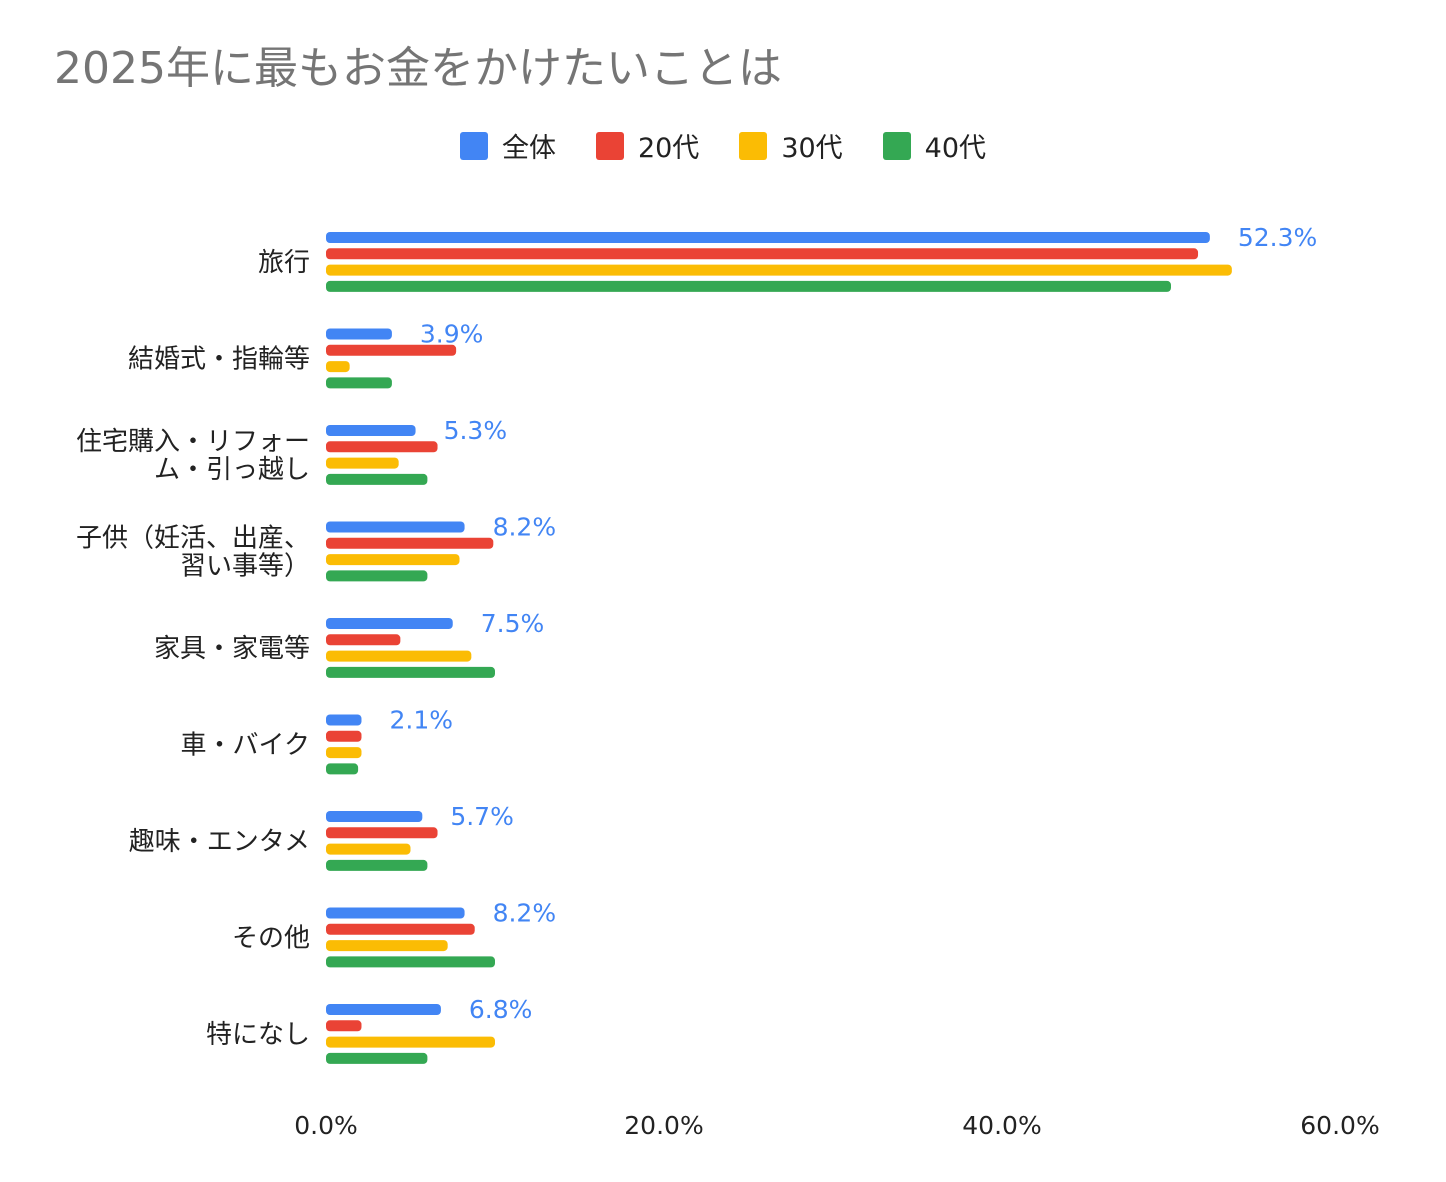 This screenshot has width=1446, height=1182. Describe the element at coordinates (245, 745) in the screenshot. I see `category-label-5: 車・バイク` at that location.